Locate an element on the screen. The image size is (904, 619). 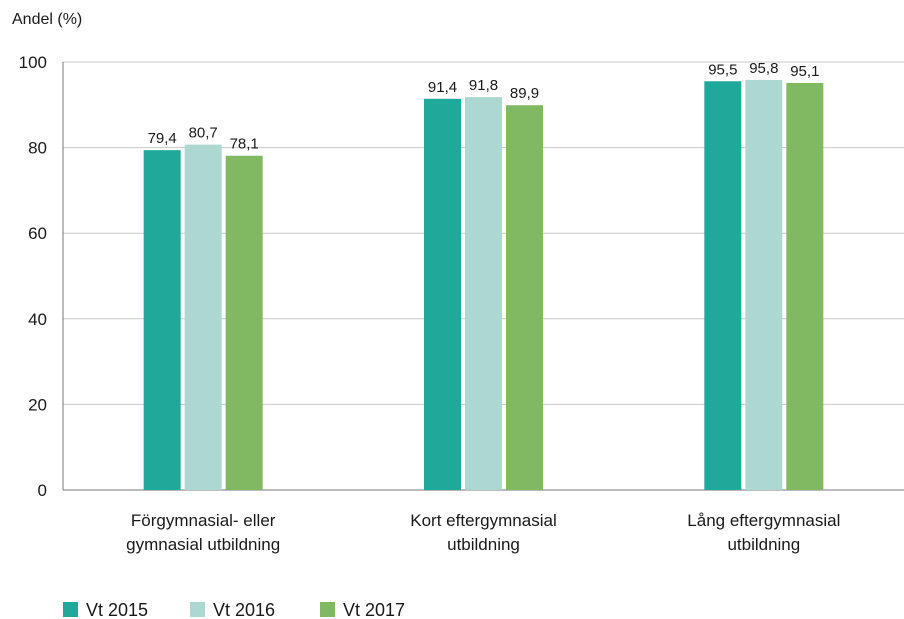
category-label: Kort eftergymnasial is located at coordinates (483, 520).